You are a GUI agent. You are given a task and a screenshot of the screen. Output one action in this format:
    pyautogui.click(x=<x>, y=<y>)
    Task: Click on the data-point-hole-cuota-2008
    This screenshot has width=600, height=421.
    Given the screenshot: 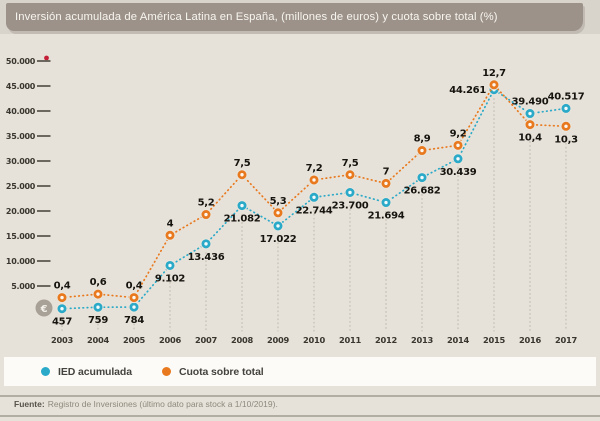 What is the action you would take?
    pyautogui.click(x=242, y=175)
    